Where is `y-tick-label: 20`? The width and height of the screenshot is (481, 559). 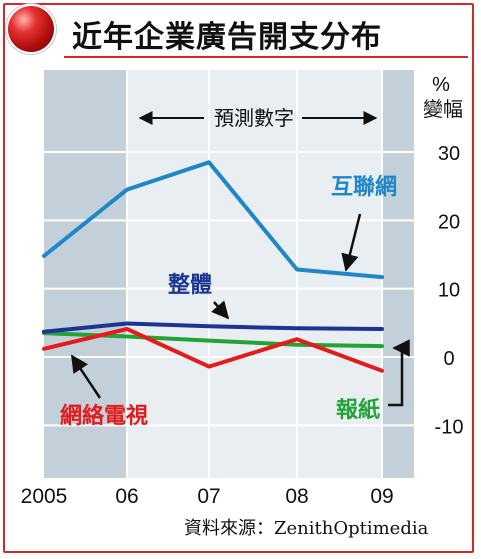 y-tick-label: 20 is located at coordinates (449, 222).